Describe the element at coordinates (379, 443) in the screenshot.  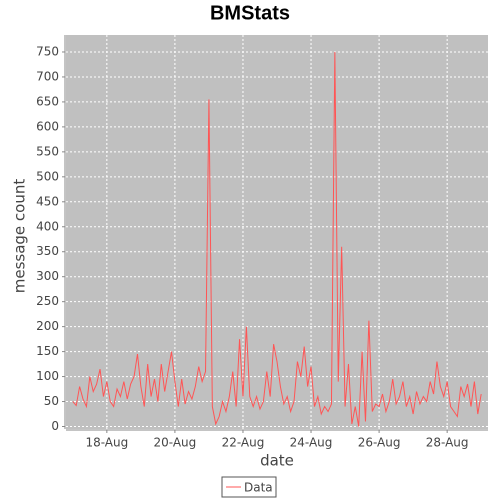
I see `x-tick-label: 26-Aug` at that location.